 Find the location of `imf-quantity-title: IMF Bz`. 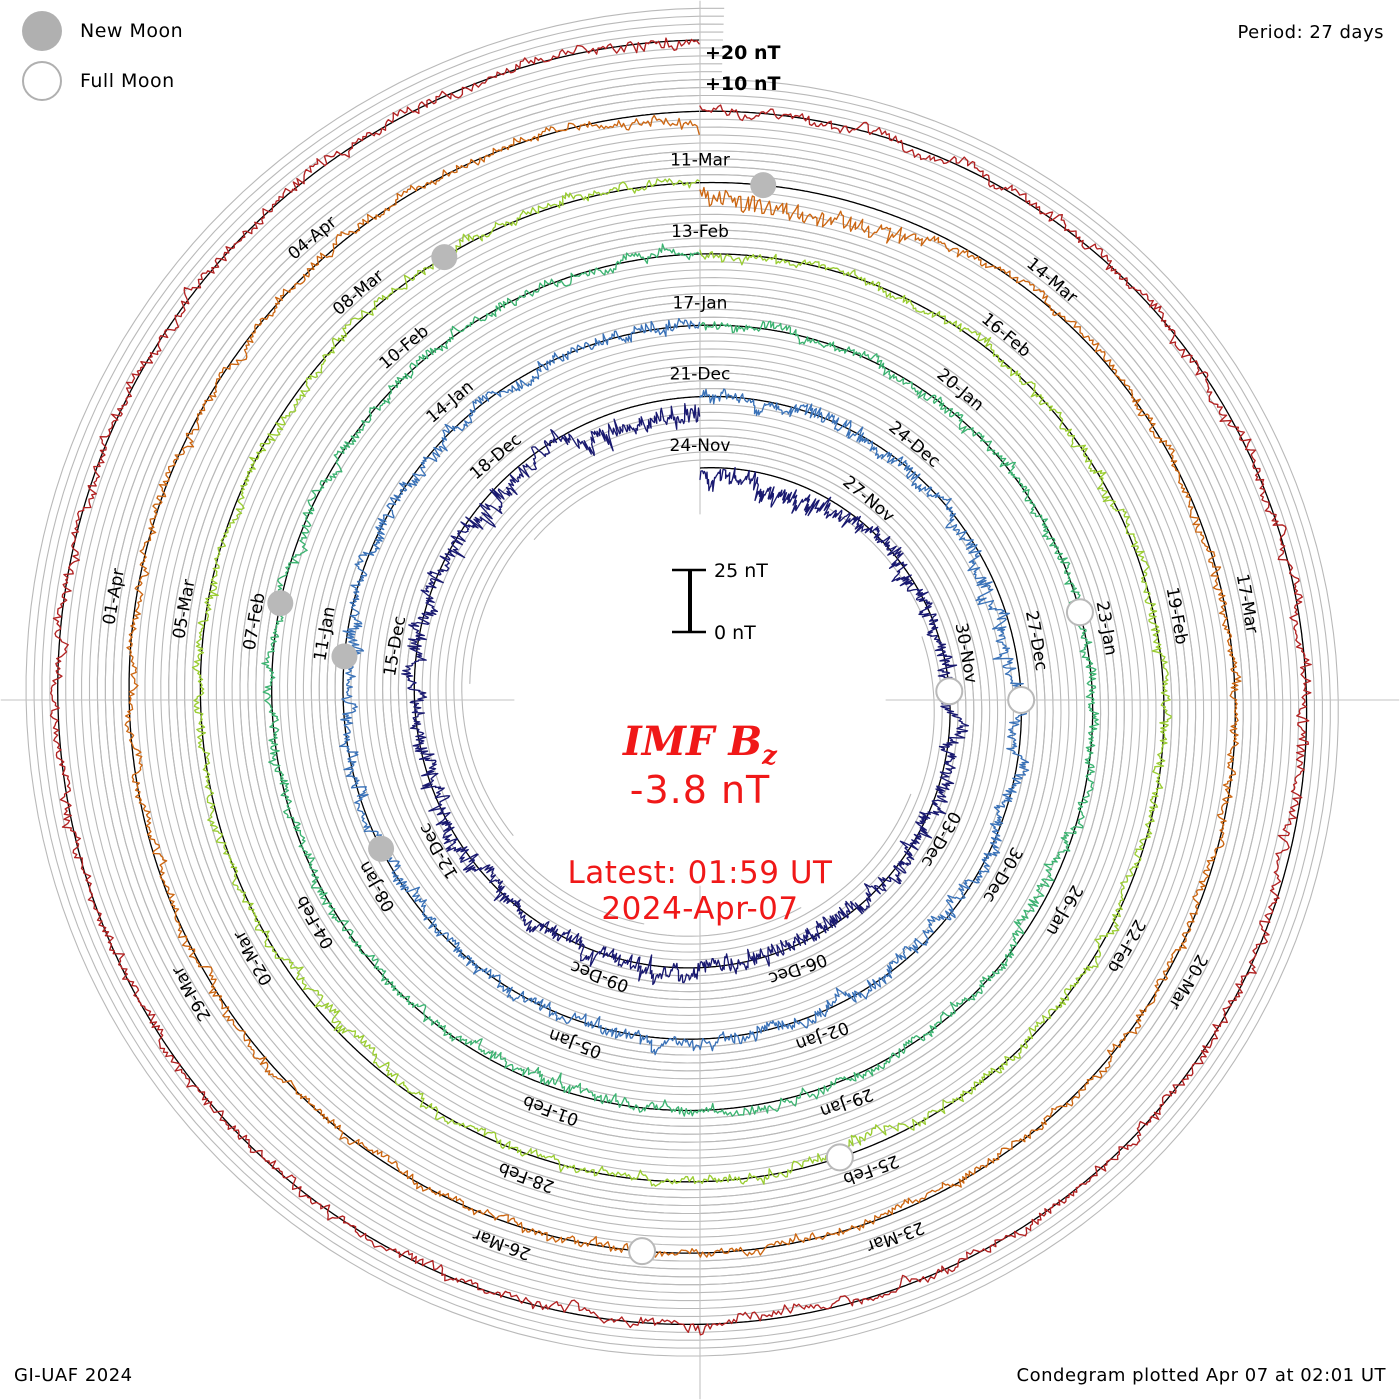

imf-quantity-title: IMF Bz is located at coordinates (700, 744).